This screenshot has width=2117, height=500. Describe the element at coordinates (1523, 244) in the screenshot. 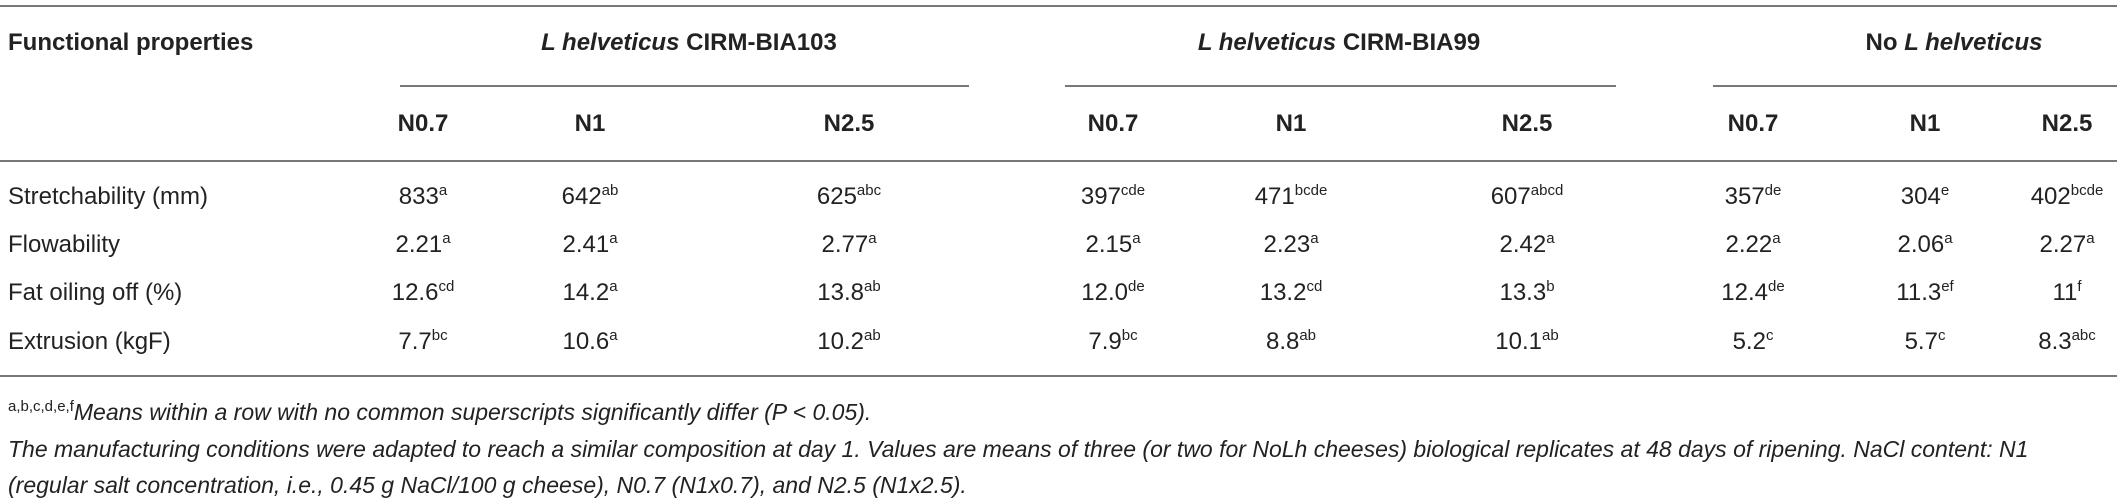

I see `cell-value: 2.42` at that location.